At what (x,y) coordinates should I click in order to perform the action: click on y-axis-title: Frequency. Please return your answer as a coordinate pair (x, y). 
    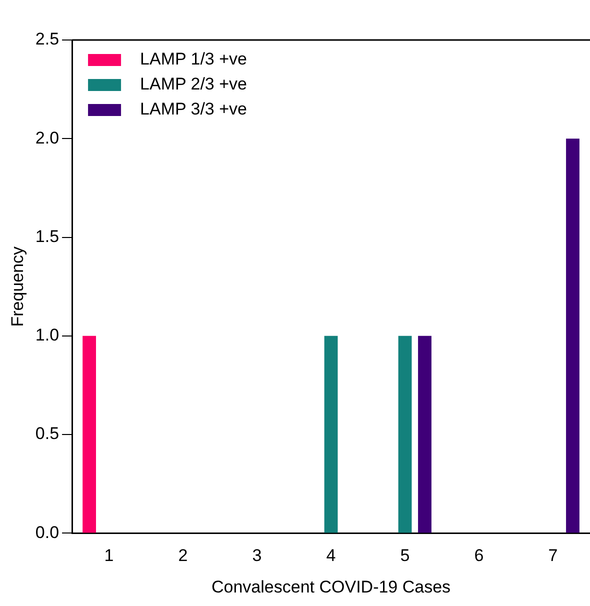
    Looking at the image, I should click on (17, 286).